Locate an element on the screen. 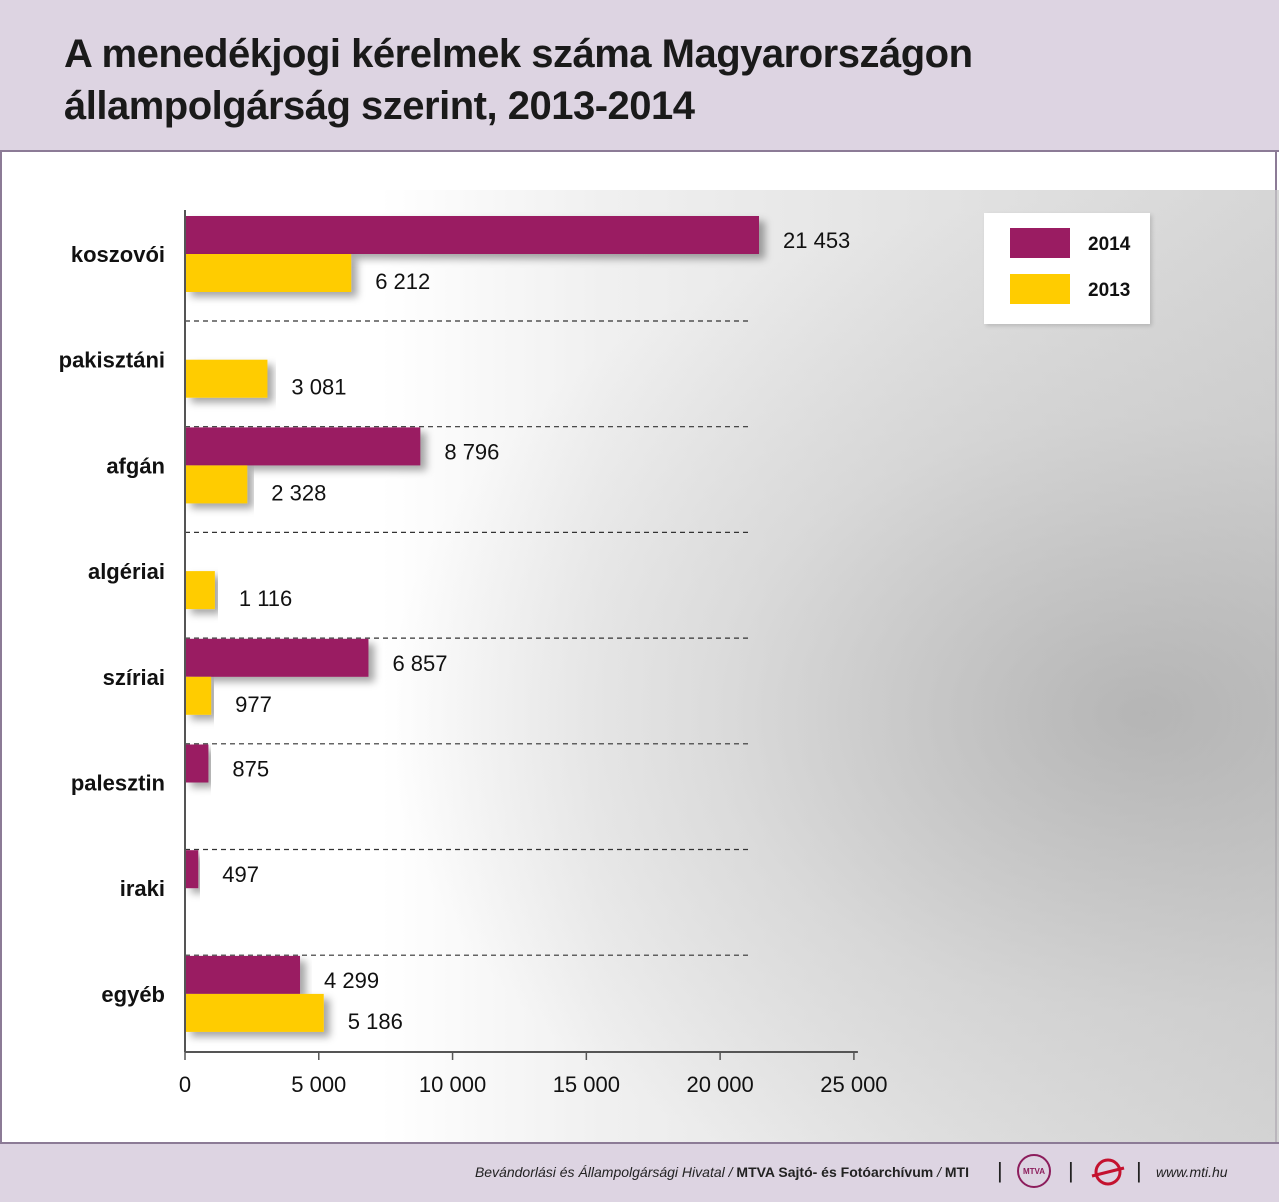 The width and height of the screenshot is (1279, 1202). data-label-2013: 977 is located at coordinates (253, 704).